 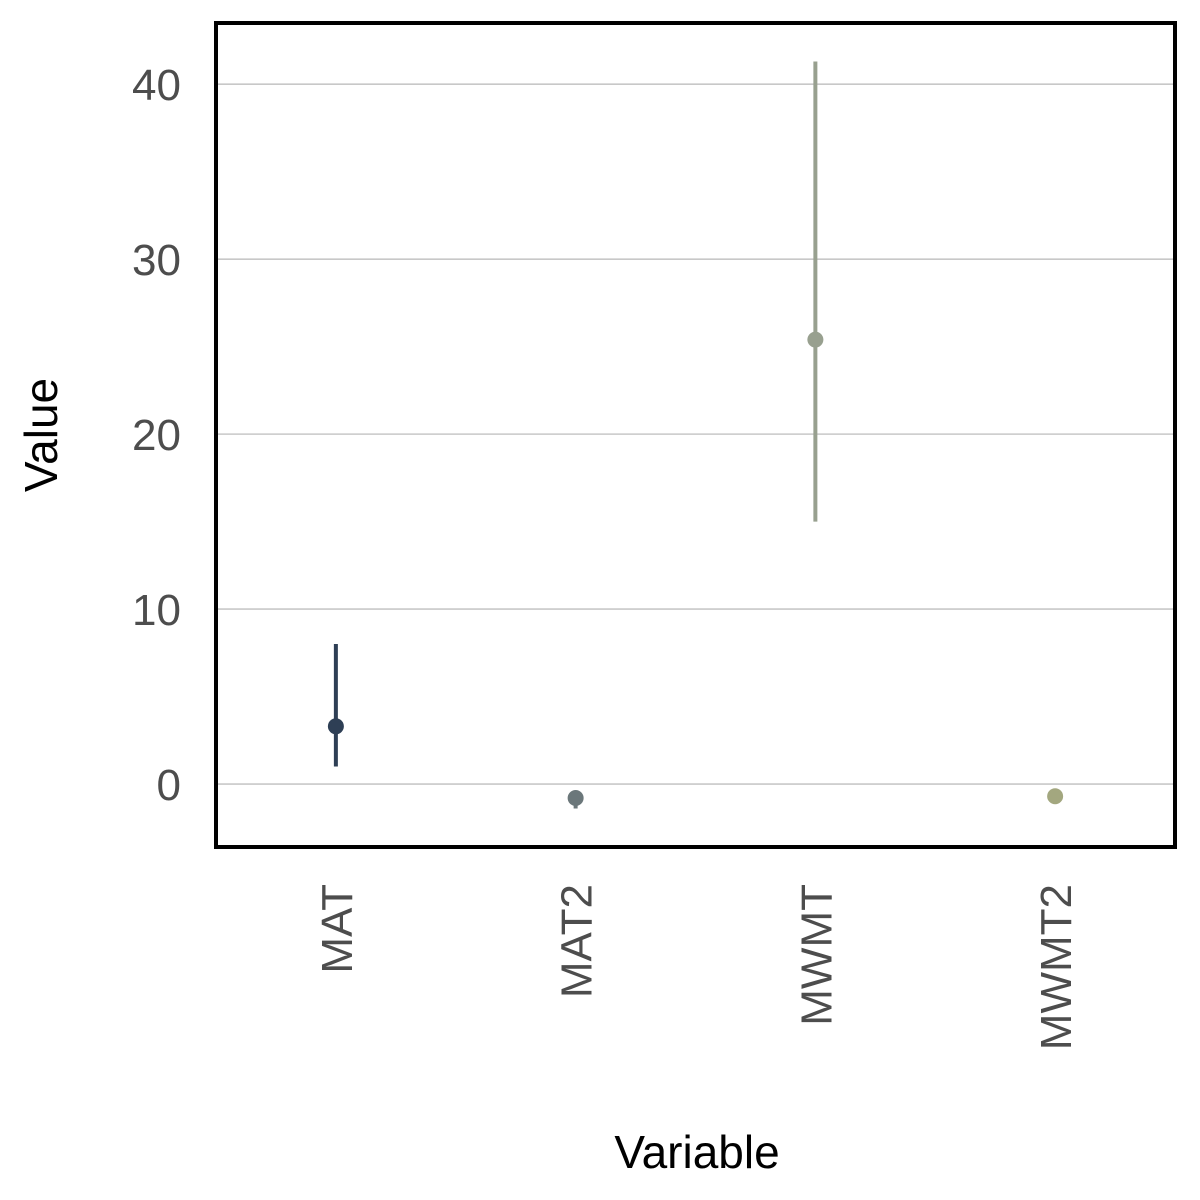 I want to click on y-tick-labels: 0 10 20 30 40, so click(x=156, y=435).